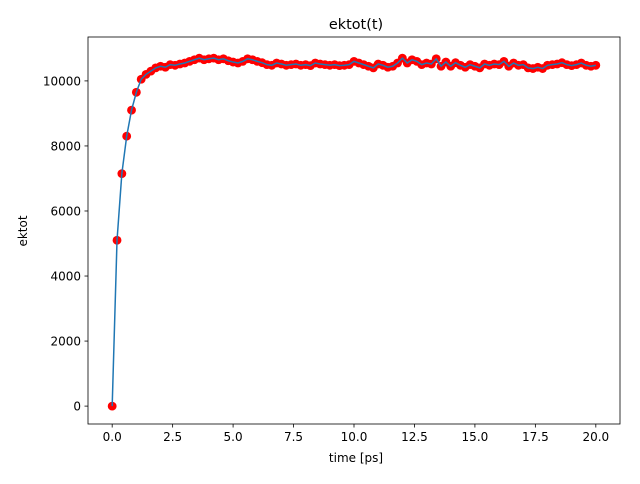 The width and height of the screenshot is (640, 484). Describe the element at coordinates (112, 437) in the screenshot. I see `x-tick-label: 0.0` at that location.